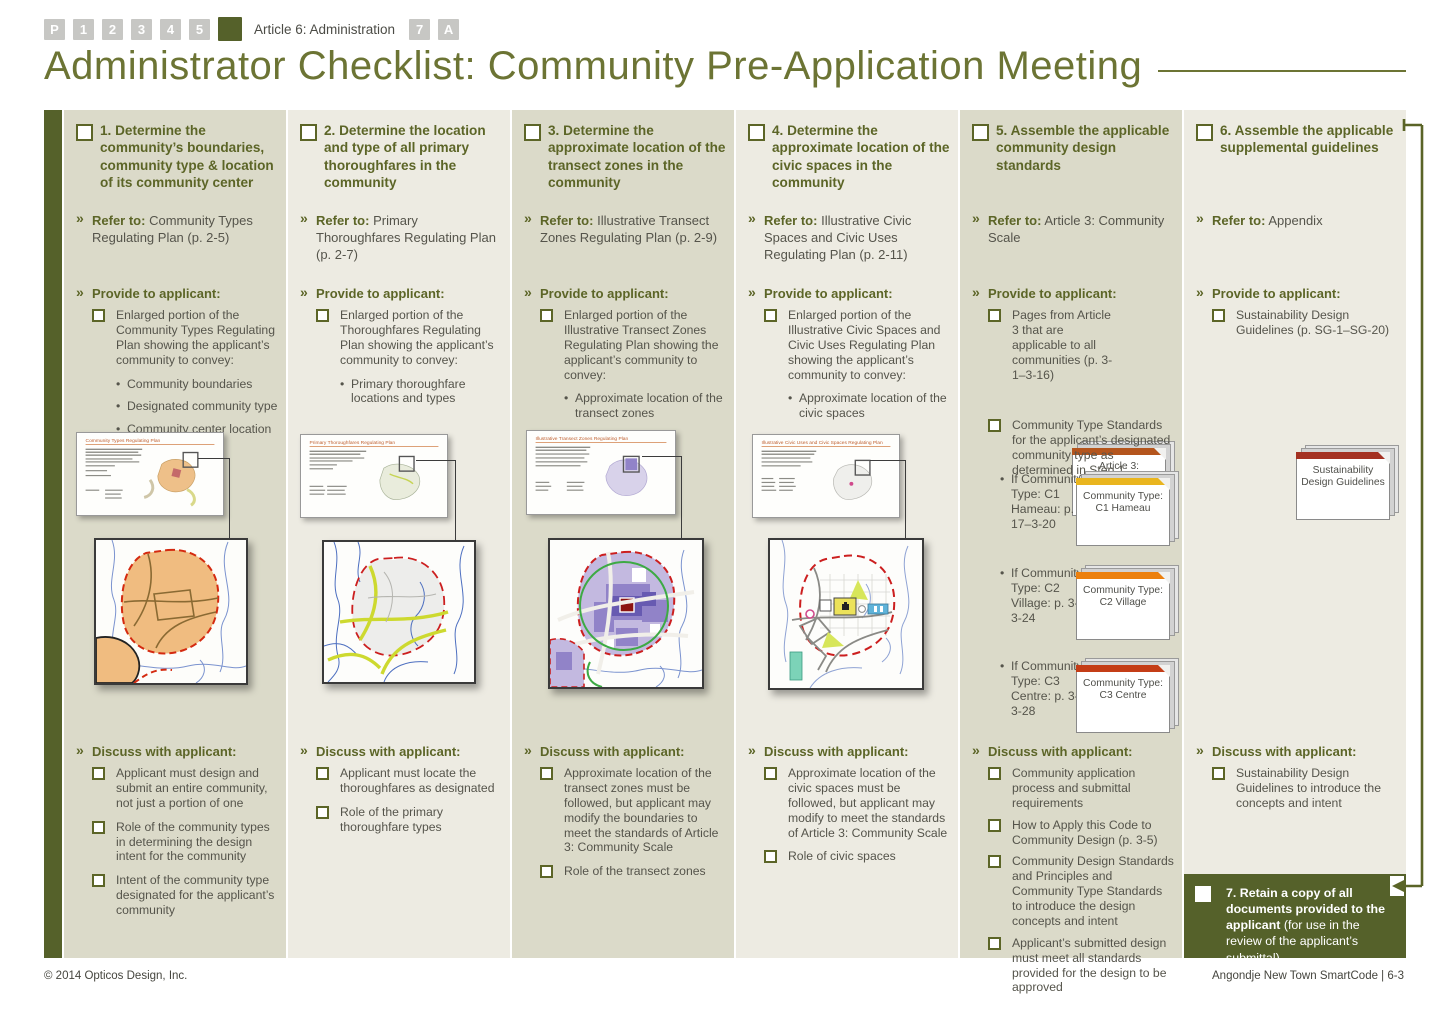 This screenshot has width=1449, height=1025. I want to click on sustainability-guidelines-document-icon: Sustainability Design Guidelines, so click(1347, 482).